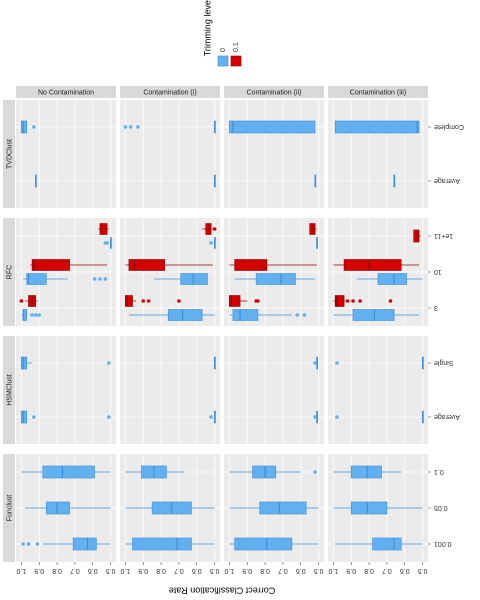 Image resolution: width=480 pixels, height=600 pixels. Describe the element at coordinates (223, 61) in the screenshot. I see `legend-key` at that location.